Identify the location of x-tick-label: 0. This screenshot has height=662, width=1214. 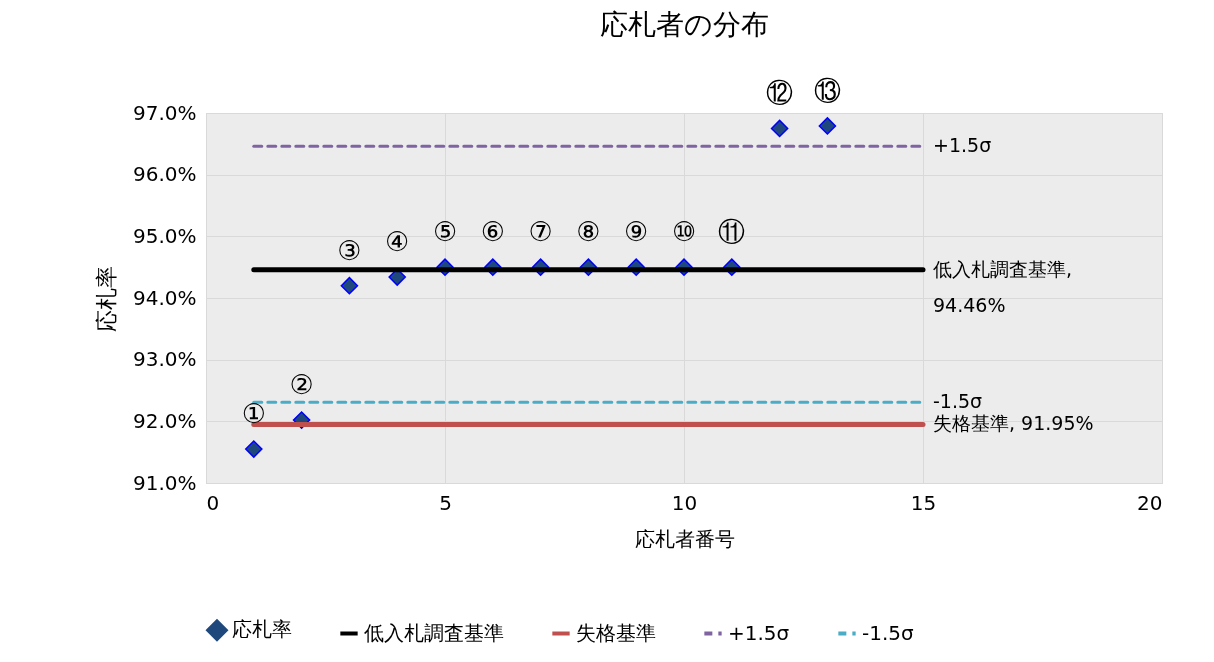
(213, 502).